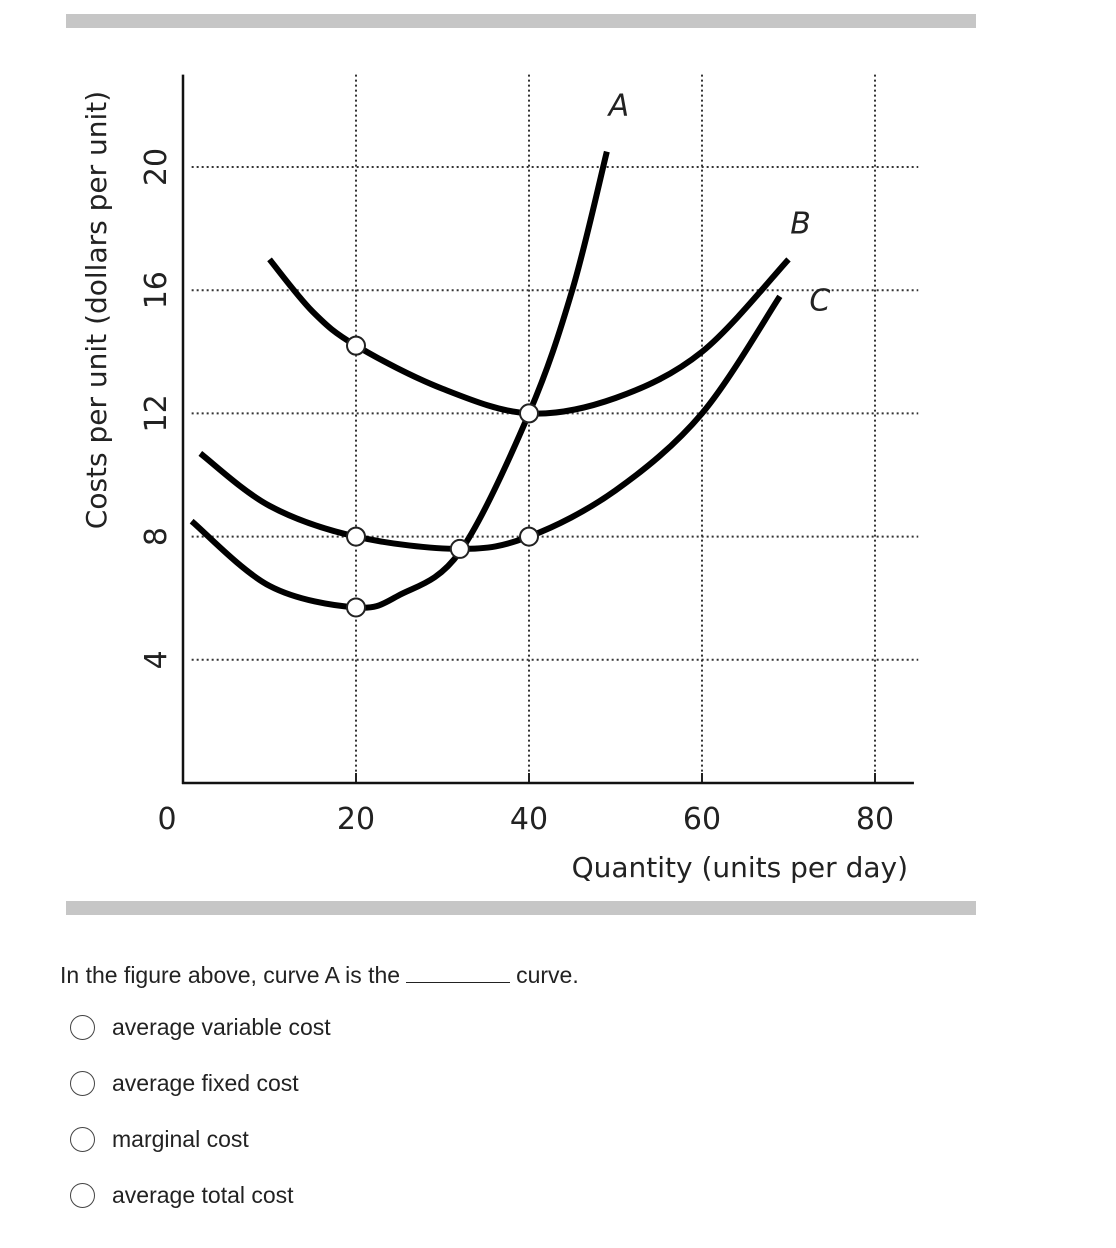  Describe the element at coordinates (356, 819) in the screenshot. I see `x-tick-label-20: 20` at that location.